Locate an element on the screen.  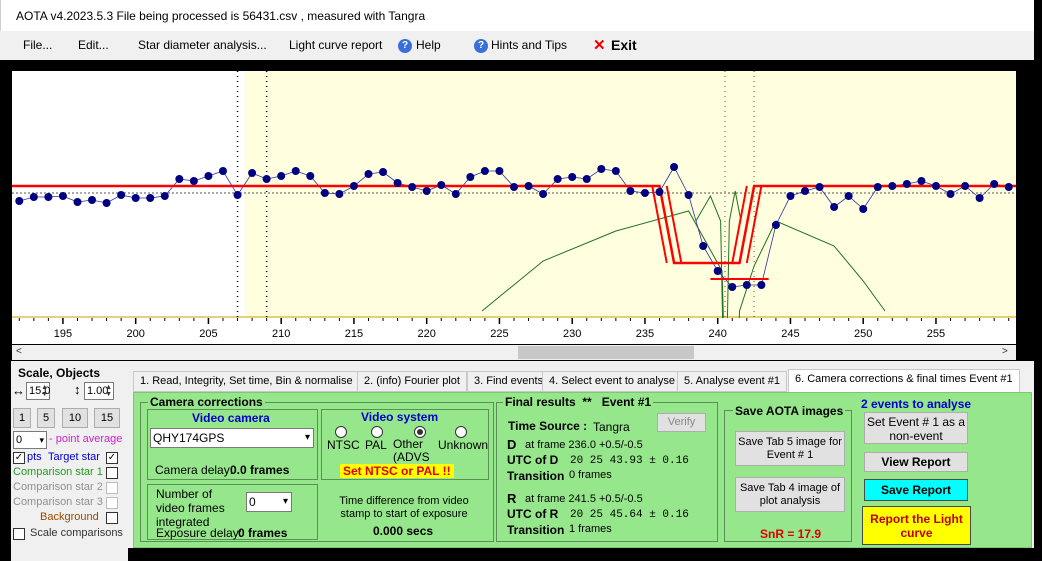
scroll-right-arrow-icon: > is located at coordinates (1005, 351).